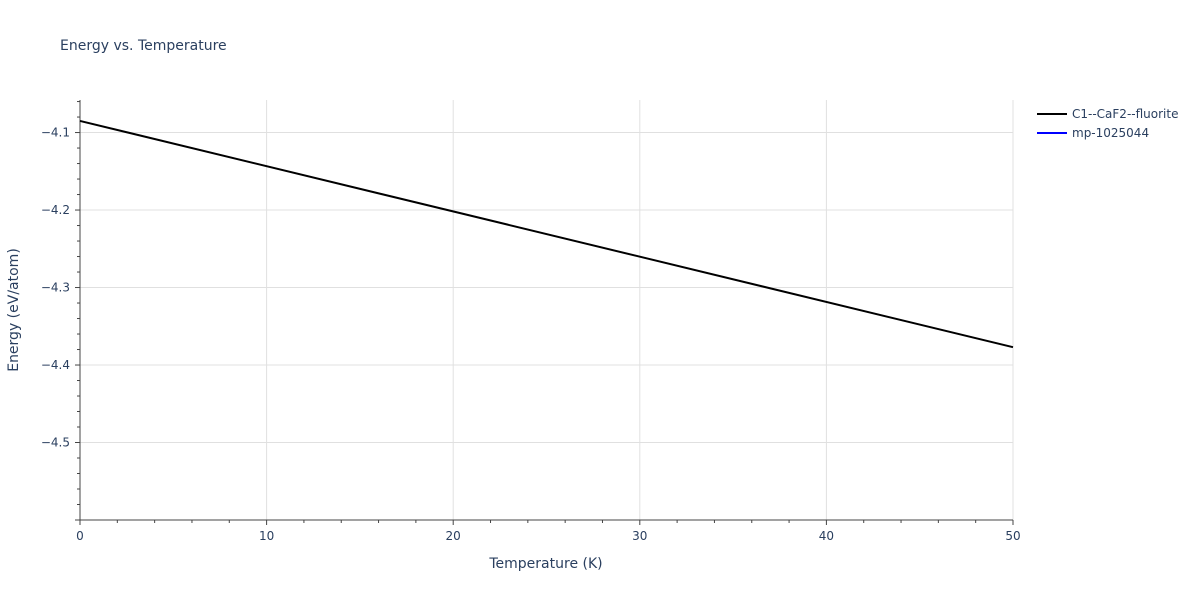  I want to click on x-tick-label: 0, so click(80, 536).